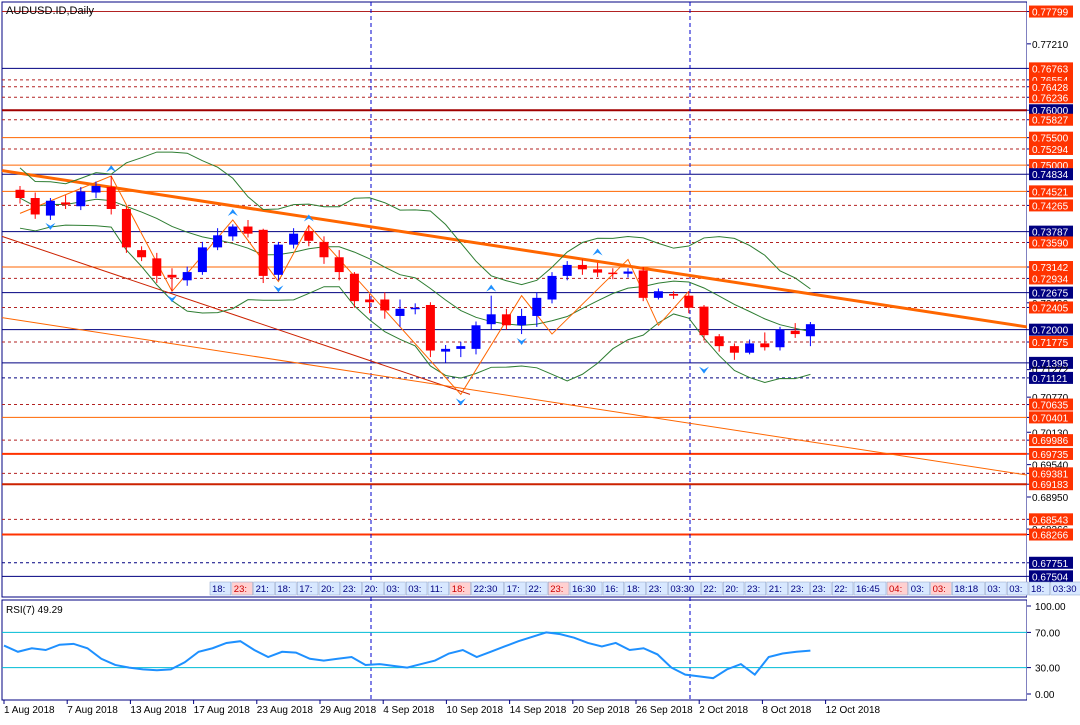 This screenshot has height=725, width=1080. Describe the element at coordinates (327, 589) in the screenshot. I see `period-label: 20:` at that location.